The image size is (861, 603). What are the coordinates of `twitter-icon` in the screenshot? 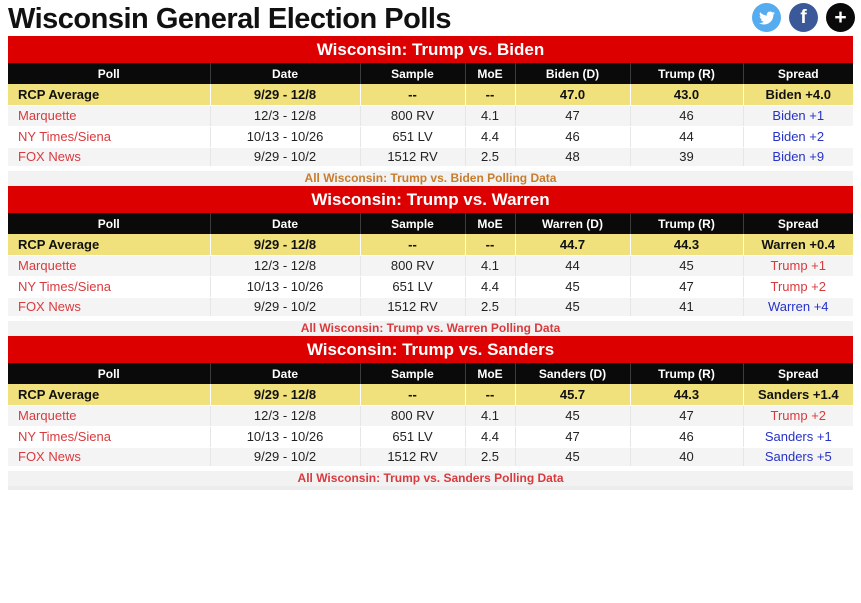 It's located at (766, 17).